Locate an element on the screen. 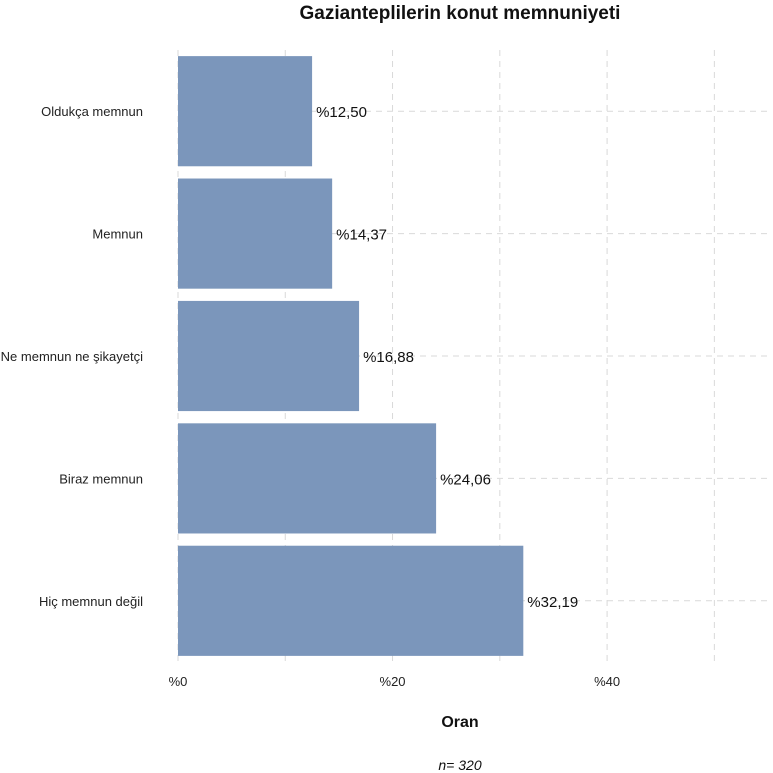 The height and width of the screenshot is (773, 773). data-label: %14,37 is located at coordinates (361, 235).